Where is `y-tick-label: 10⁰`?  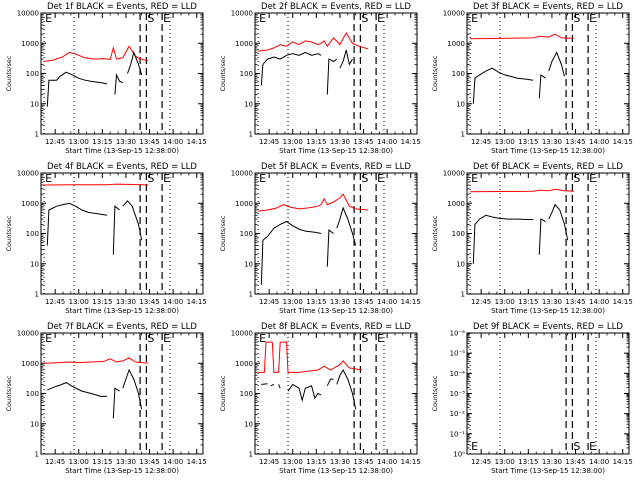 y-tick-label: 10⁰ is located at coordinates (459, 455).